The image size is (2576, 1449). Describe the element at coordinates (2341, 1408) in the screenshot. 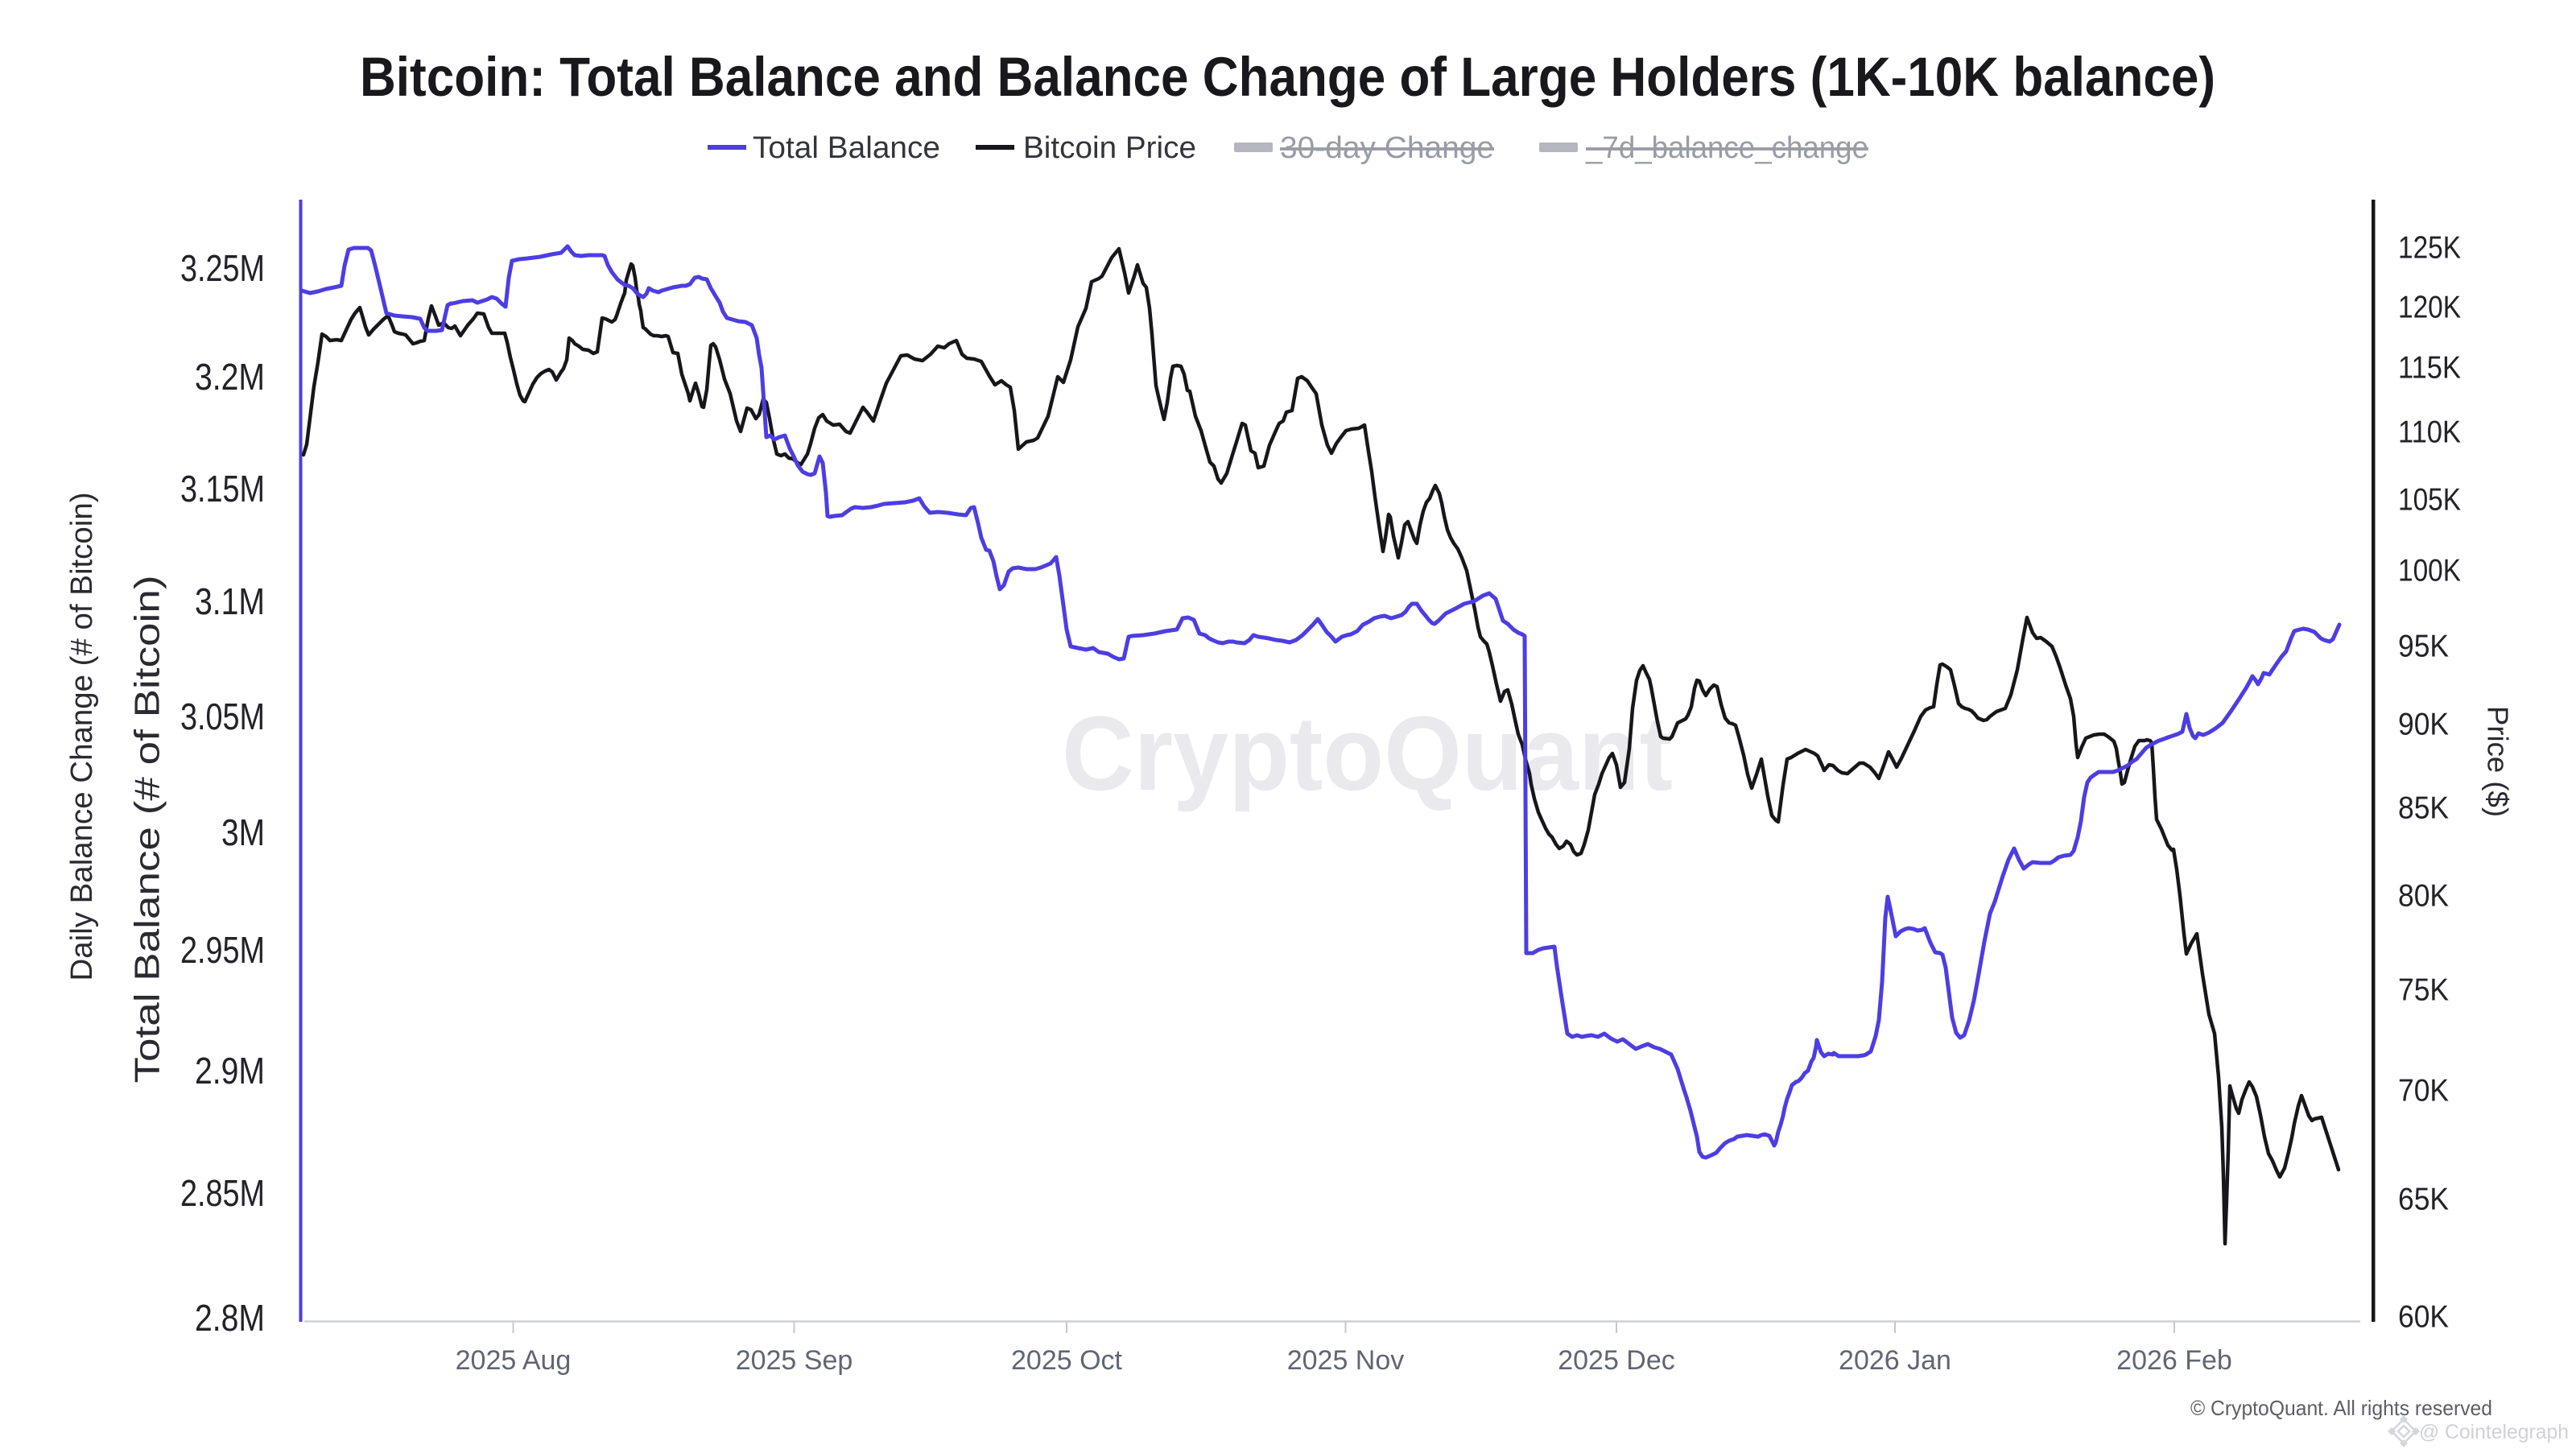

I see `svg-text:© CryptoQuant. All rights rese: © CryptoQuant. All rights reserved` at that location.